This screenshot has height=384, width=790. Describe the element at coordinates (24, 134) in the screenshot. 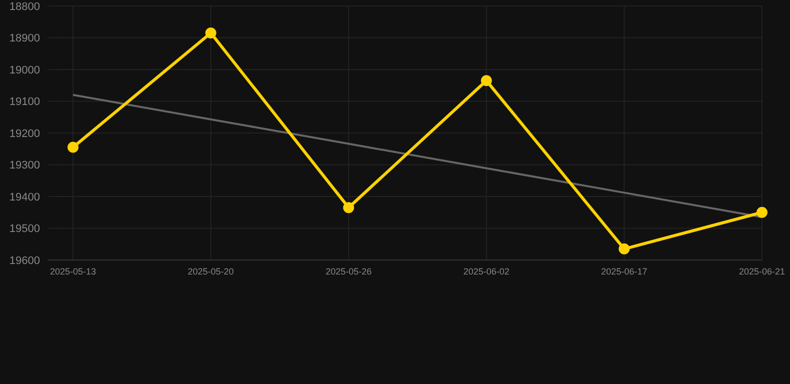

I see `y-tick-label: 19200` at that location.